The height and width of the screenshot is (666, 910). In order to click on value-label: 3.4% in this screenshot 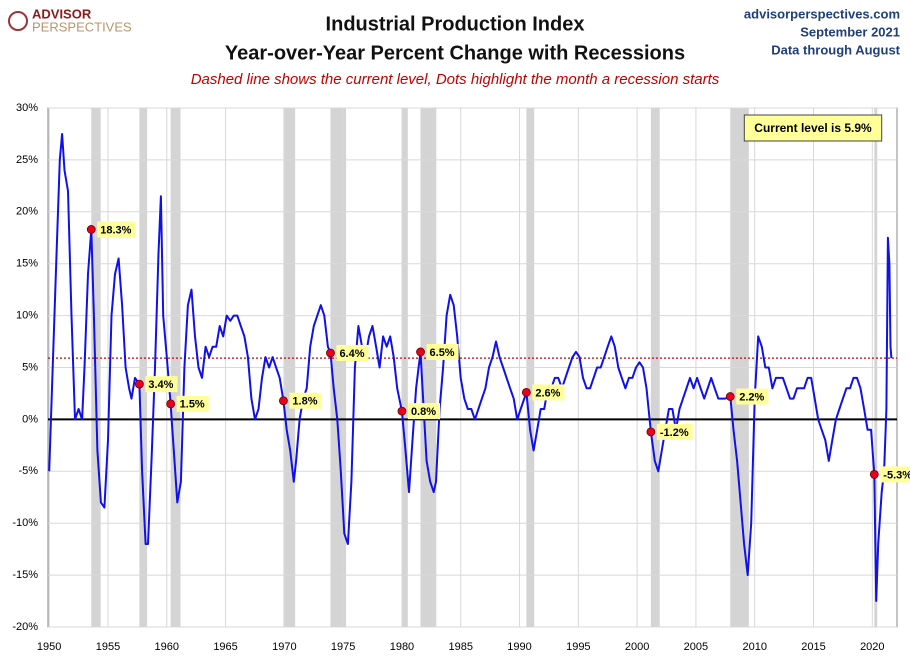, I will do `click(160, 385)`.